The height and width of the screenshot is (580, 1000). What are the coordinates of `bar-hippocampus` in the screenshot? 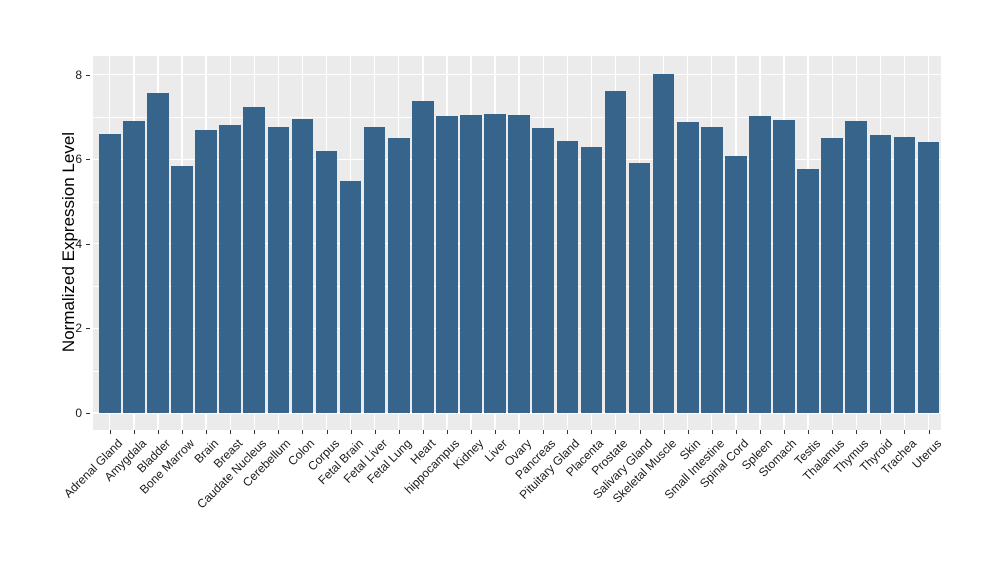 It's located at (447, 264).